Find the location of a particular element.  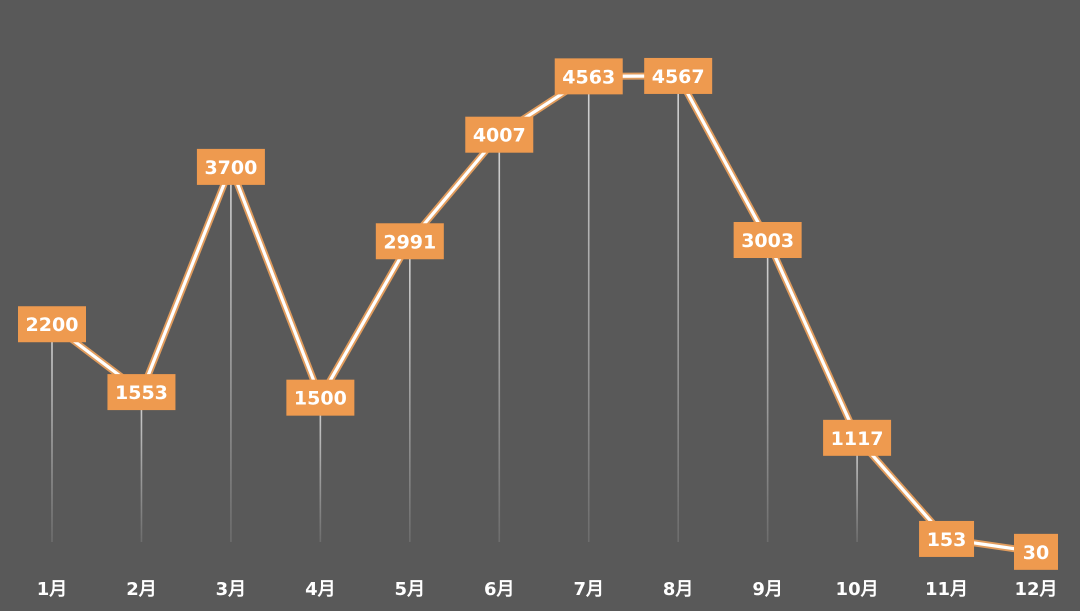

data-label: 2200 is located at coordinates (52, 325).